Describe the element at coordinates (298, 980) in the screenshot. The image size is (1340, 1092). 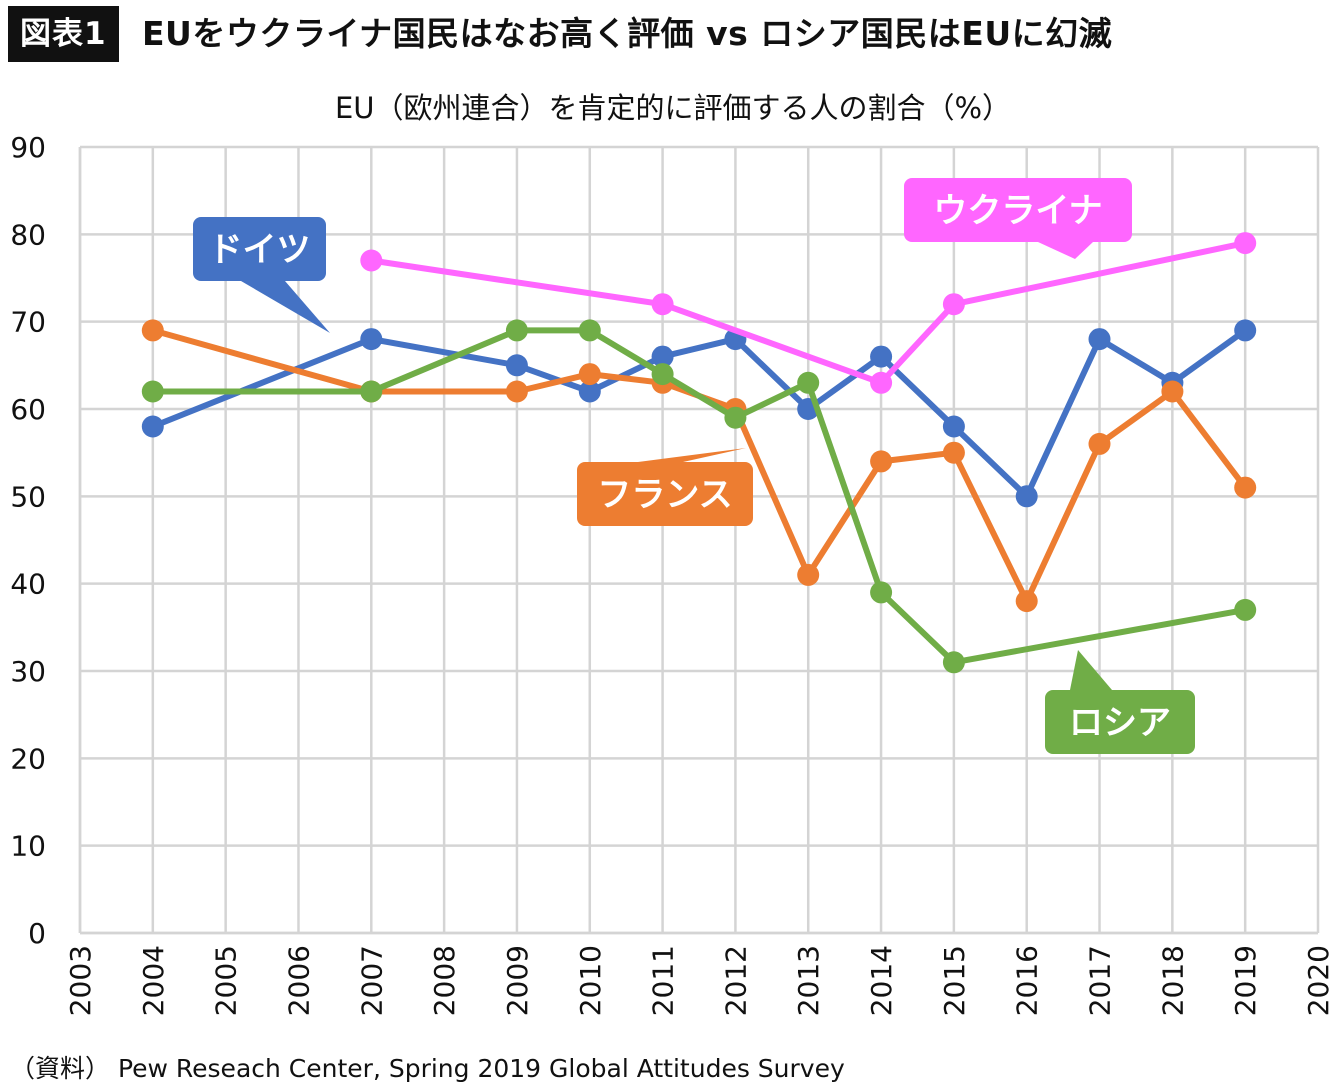
I see `x-tick-label: 2006` at that location.